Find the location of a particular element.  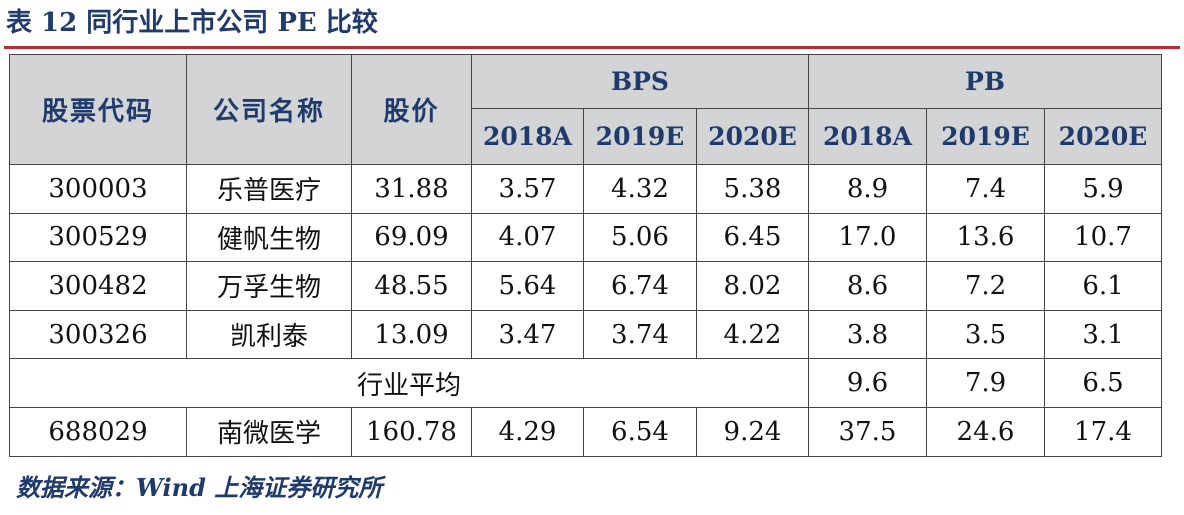

cell-pb-2020e: 17.4 is located at coordinates (1103, 431).